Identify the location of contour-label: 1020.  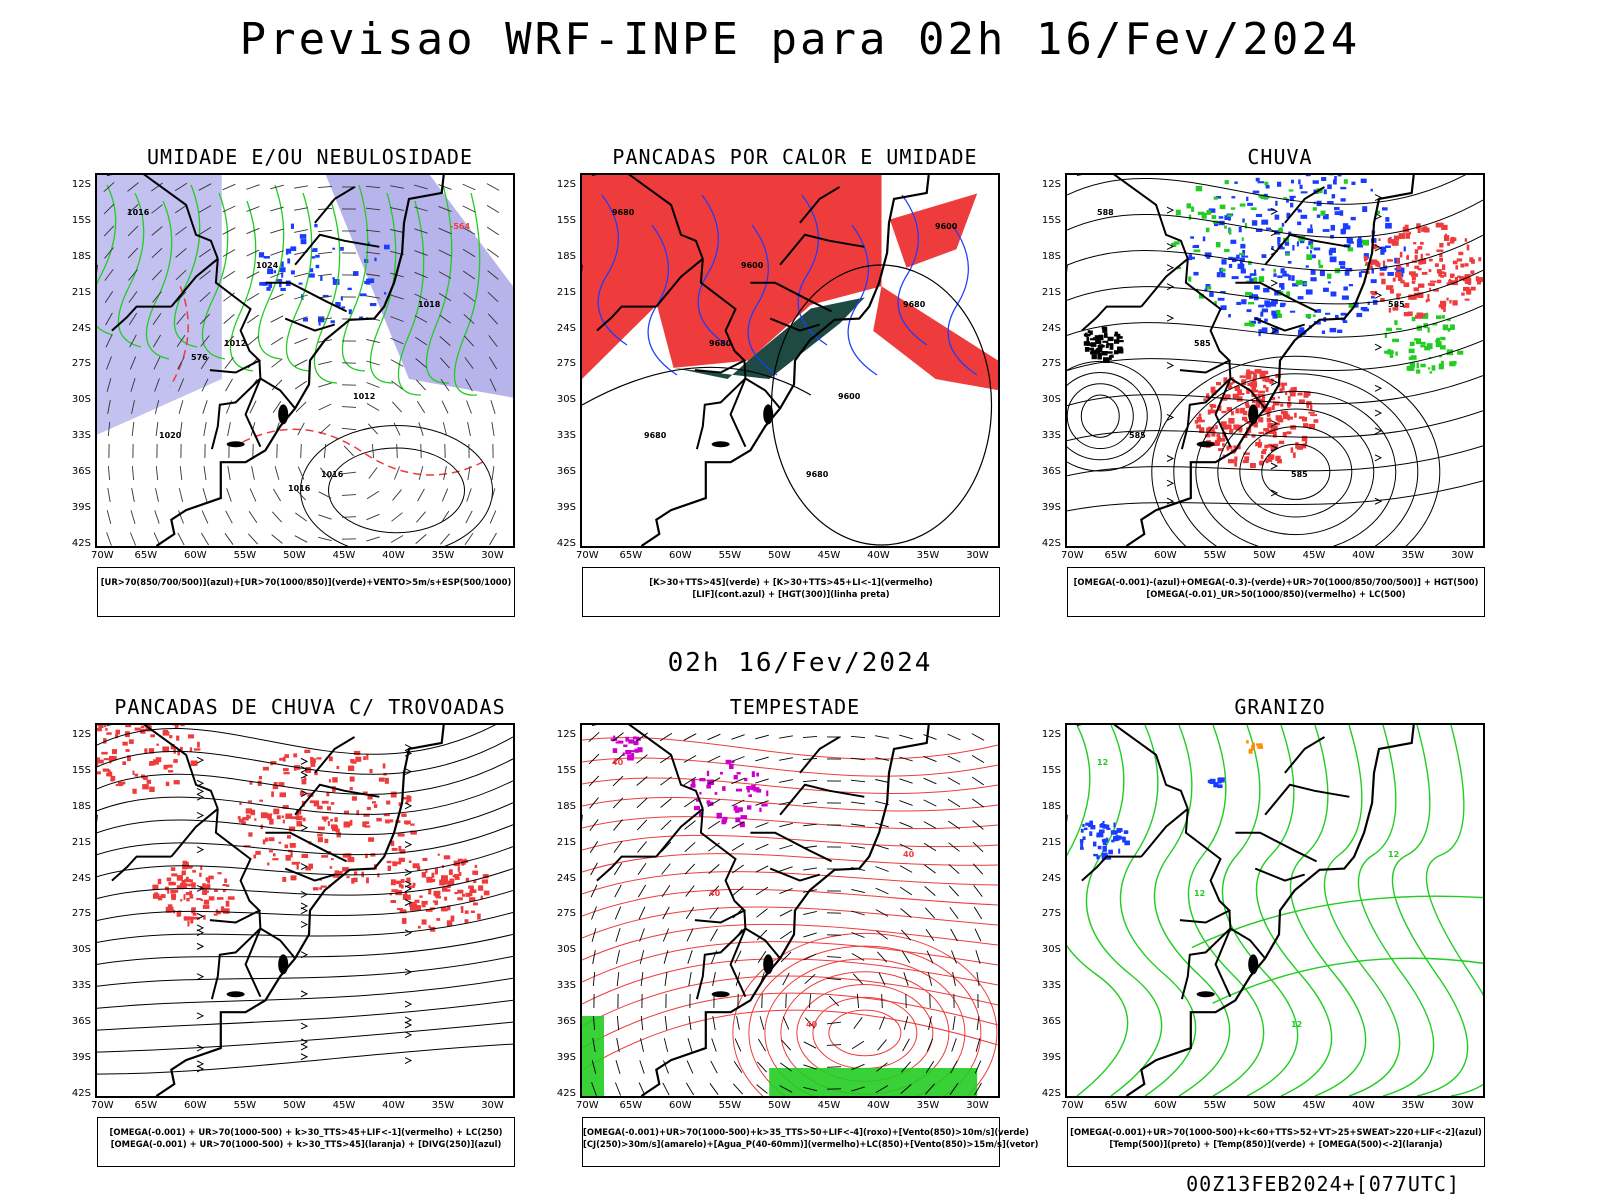
(170, 435).